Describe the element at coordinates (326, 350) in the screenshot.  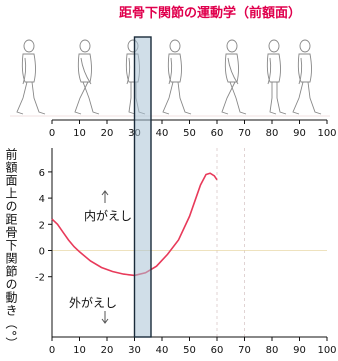
I see `x-axis-tick-label: 100` at that location.